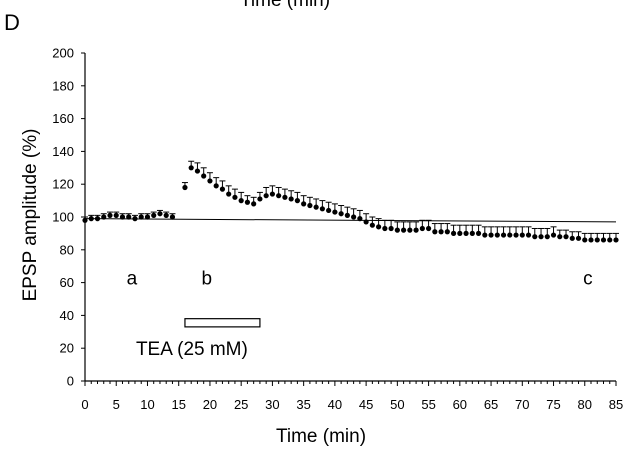  What do you see at coordinates (63, 118) in the screenshot?
I see `y-tick-label: 160` at bounding box center [63, 118].